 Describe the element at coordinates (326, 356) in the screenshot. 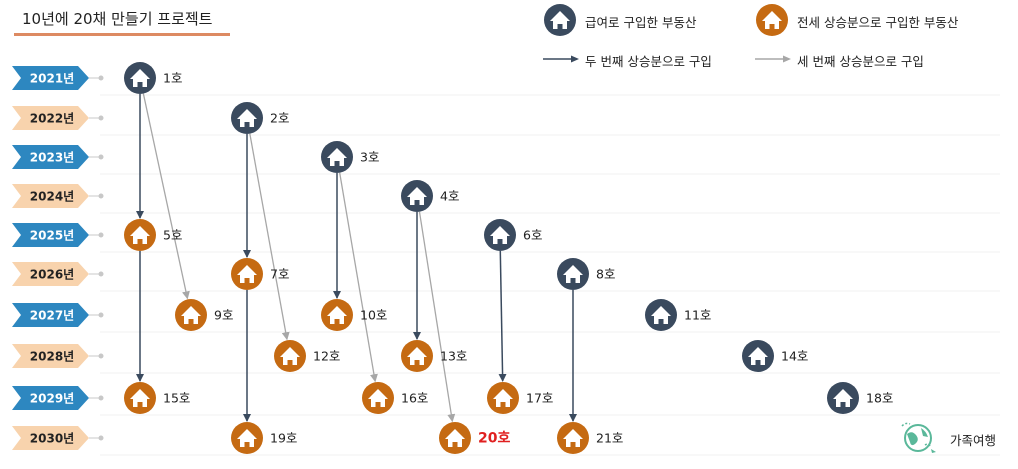

I see `house-label: 12호` at that location.